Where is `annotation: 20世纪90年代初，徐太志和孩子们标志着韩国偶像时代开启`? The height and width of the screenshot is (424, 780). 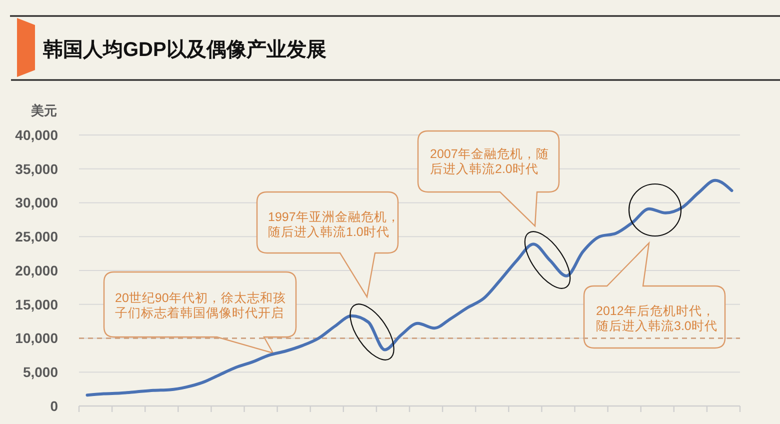 annotation: 20世纪90年代初，徐太志和孩子们标志着韩国偶像时代开启 is located at coordinates (200, 305).